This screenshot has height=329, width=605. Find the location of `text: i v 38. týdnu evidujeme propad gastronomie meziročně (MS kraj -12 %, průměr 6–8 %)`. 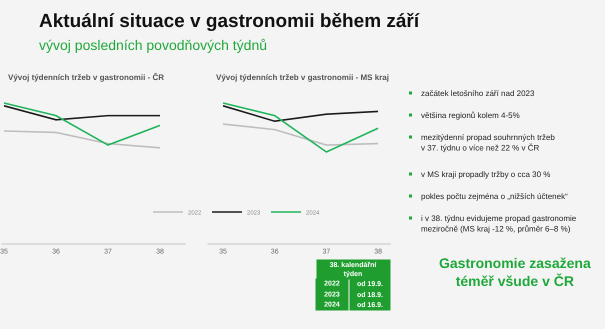

text: i v 38. týdnu evidujeme propad gastronomie meziročně (MS kraj -12 %, průměr 6–8 %) is located at coordinates (499, 224).